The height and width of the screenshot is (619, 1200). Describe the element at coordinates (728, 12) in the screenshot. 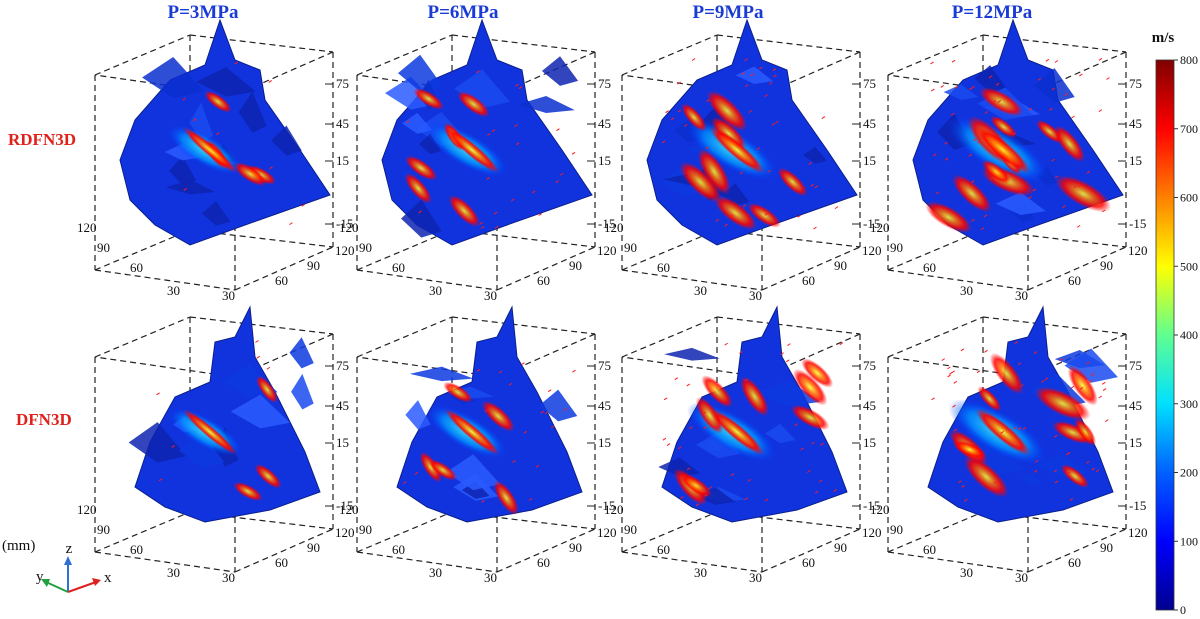

I see `column-title-9mpa: P=9MPa` at that location.